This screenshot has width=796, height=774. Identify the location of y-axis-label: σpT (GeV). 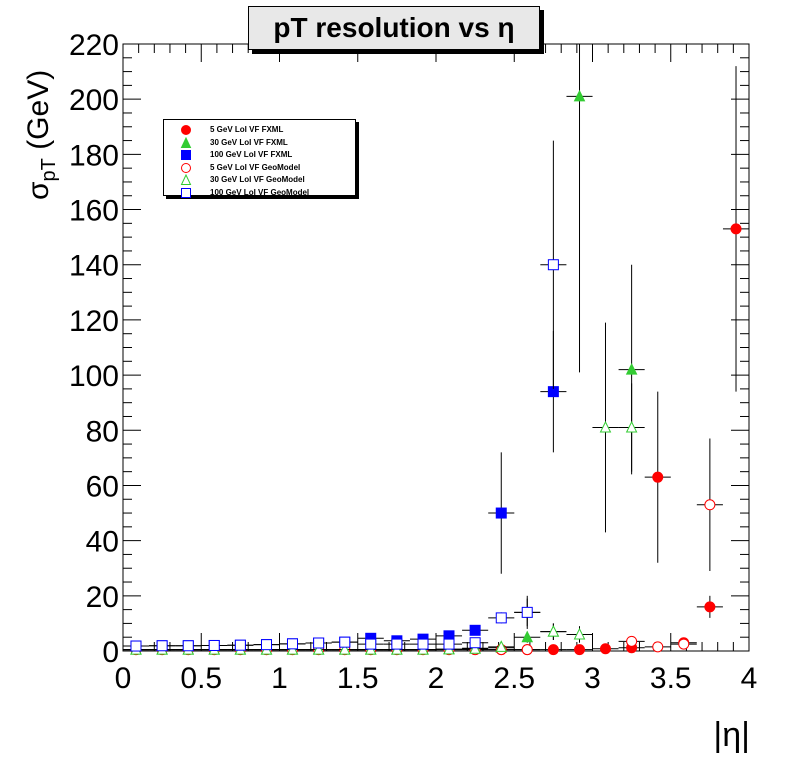
(41, 135).